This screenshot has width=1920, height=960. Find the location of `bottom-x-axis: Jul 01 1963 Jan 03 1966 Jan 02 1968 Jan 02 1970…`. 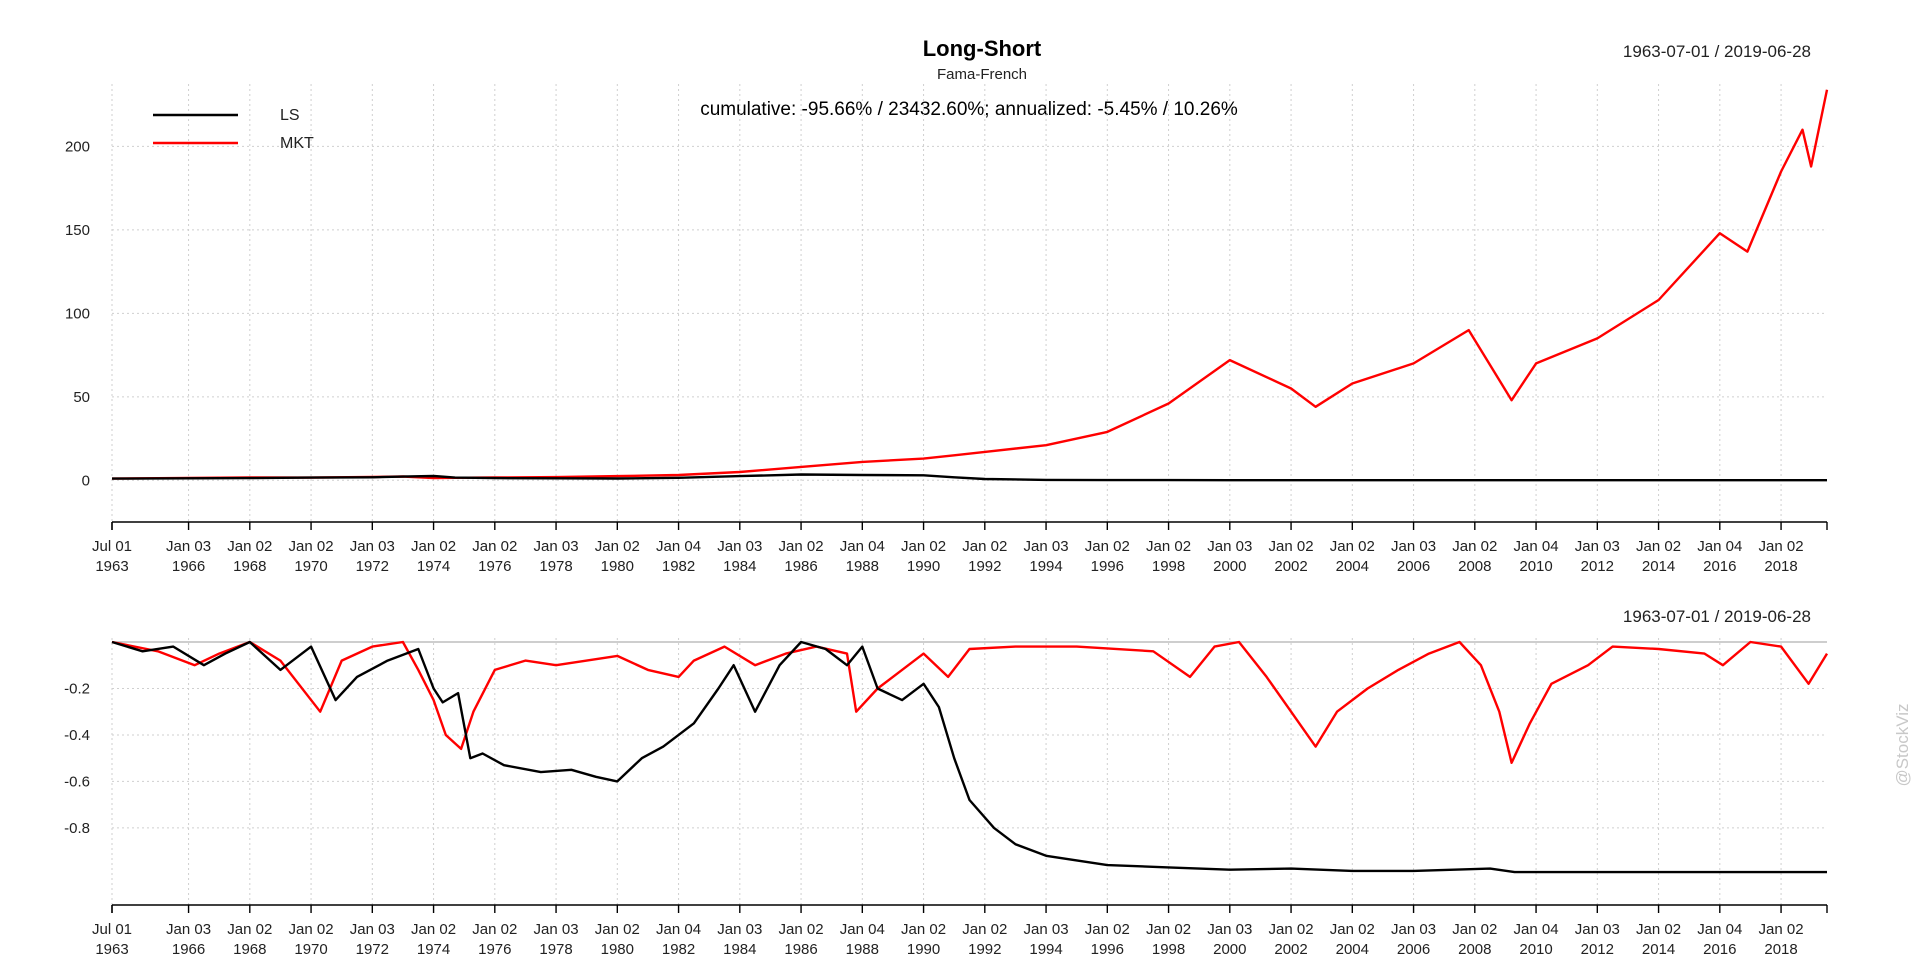

bottom-x-axis: Jul 01 1963 Jan 03 1966 Jan 02 1968 Jan 02 1970… is located at coordinates (960, 931).